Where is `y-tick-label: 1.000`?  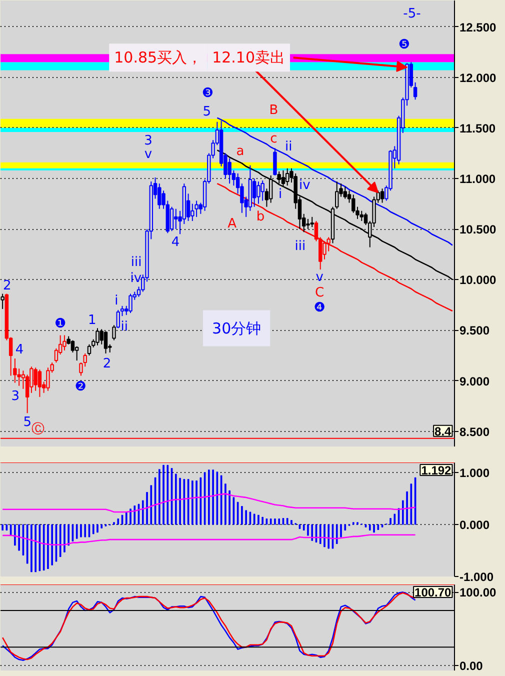 y-tick-label: 1.000 is located at coordinates (475, 473).